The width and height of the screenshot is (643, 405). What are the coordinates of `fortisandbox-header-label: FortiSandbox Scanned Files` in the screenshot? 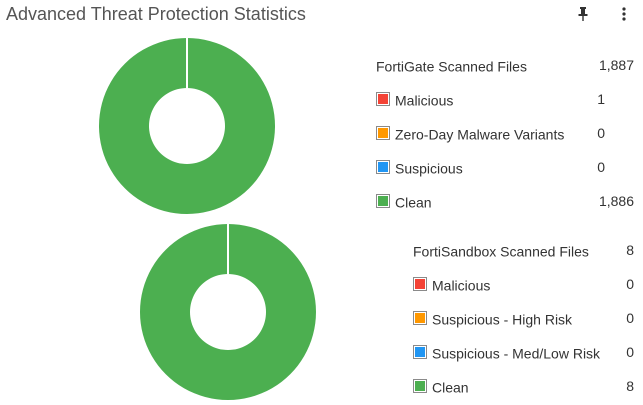 It's located at (501, 251).